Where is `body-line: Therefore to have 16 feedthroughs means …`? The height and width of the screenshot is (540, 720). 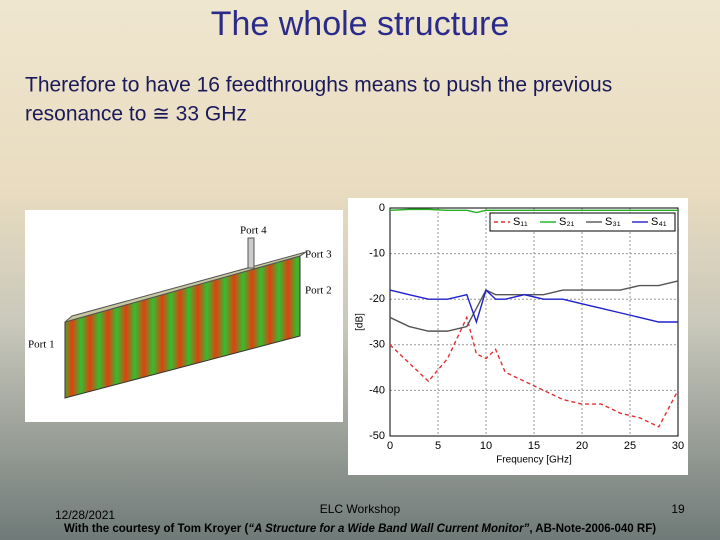
body-line: Therefore to have 16 feedthroughs means … is located at coordinates (318, 85).